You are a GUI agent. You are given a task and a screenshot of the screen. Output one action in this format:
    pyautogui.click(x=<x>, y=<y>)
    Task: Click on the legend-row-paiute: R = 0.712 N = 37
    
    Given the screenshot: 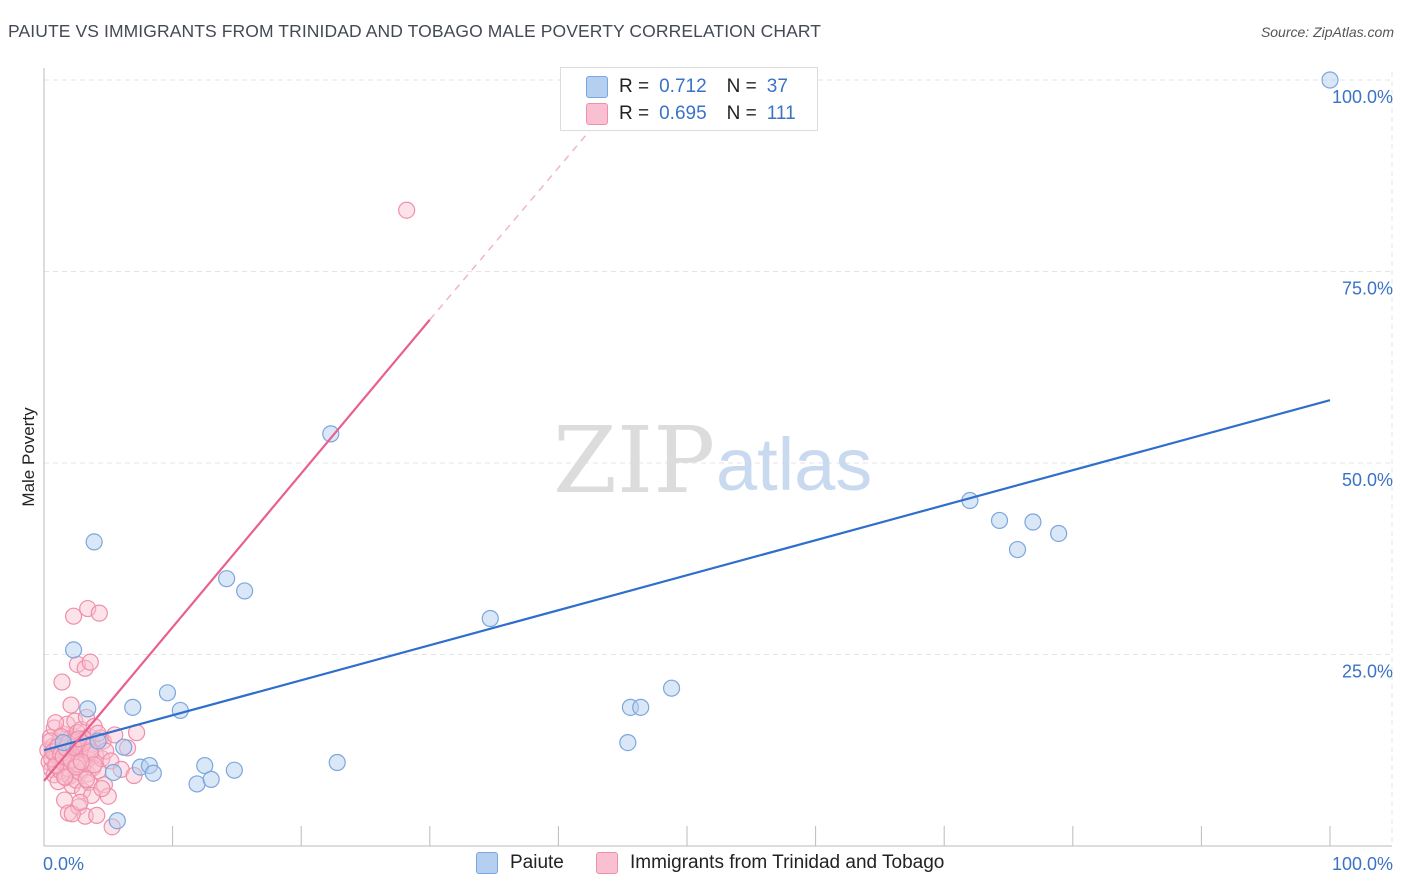 What is the action you would take?
    pyautogui.click(x=687, y=87)
    